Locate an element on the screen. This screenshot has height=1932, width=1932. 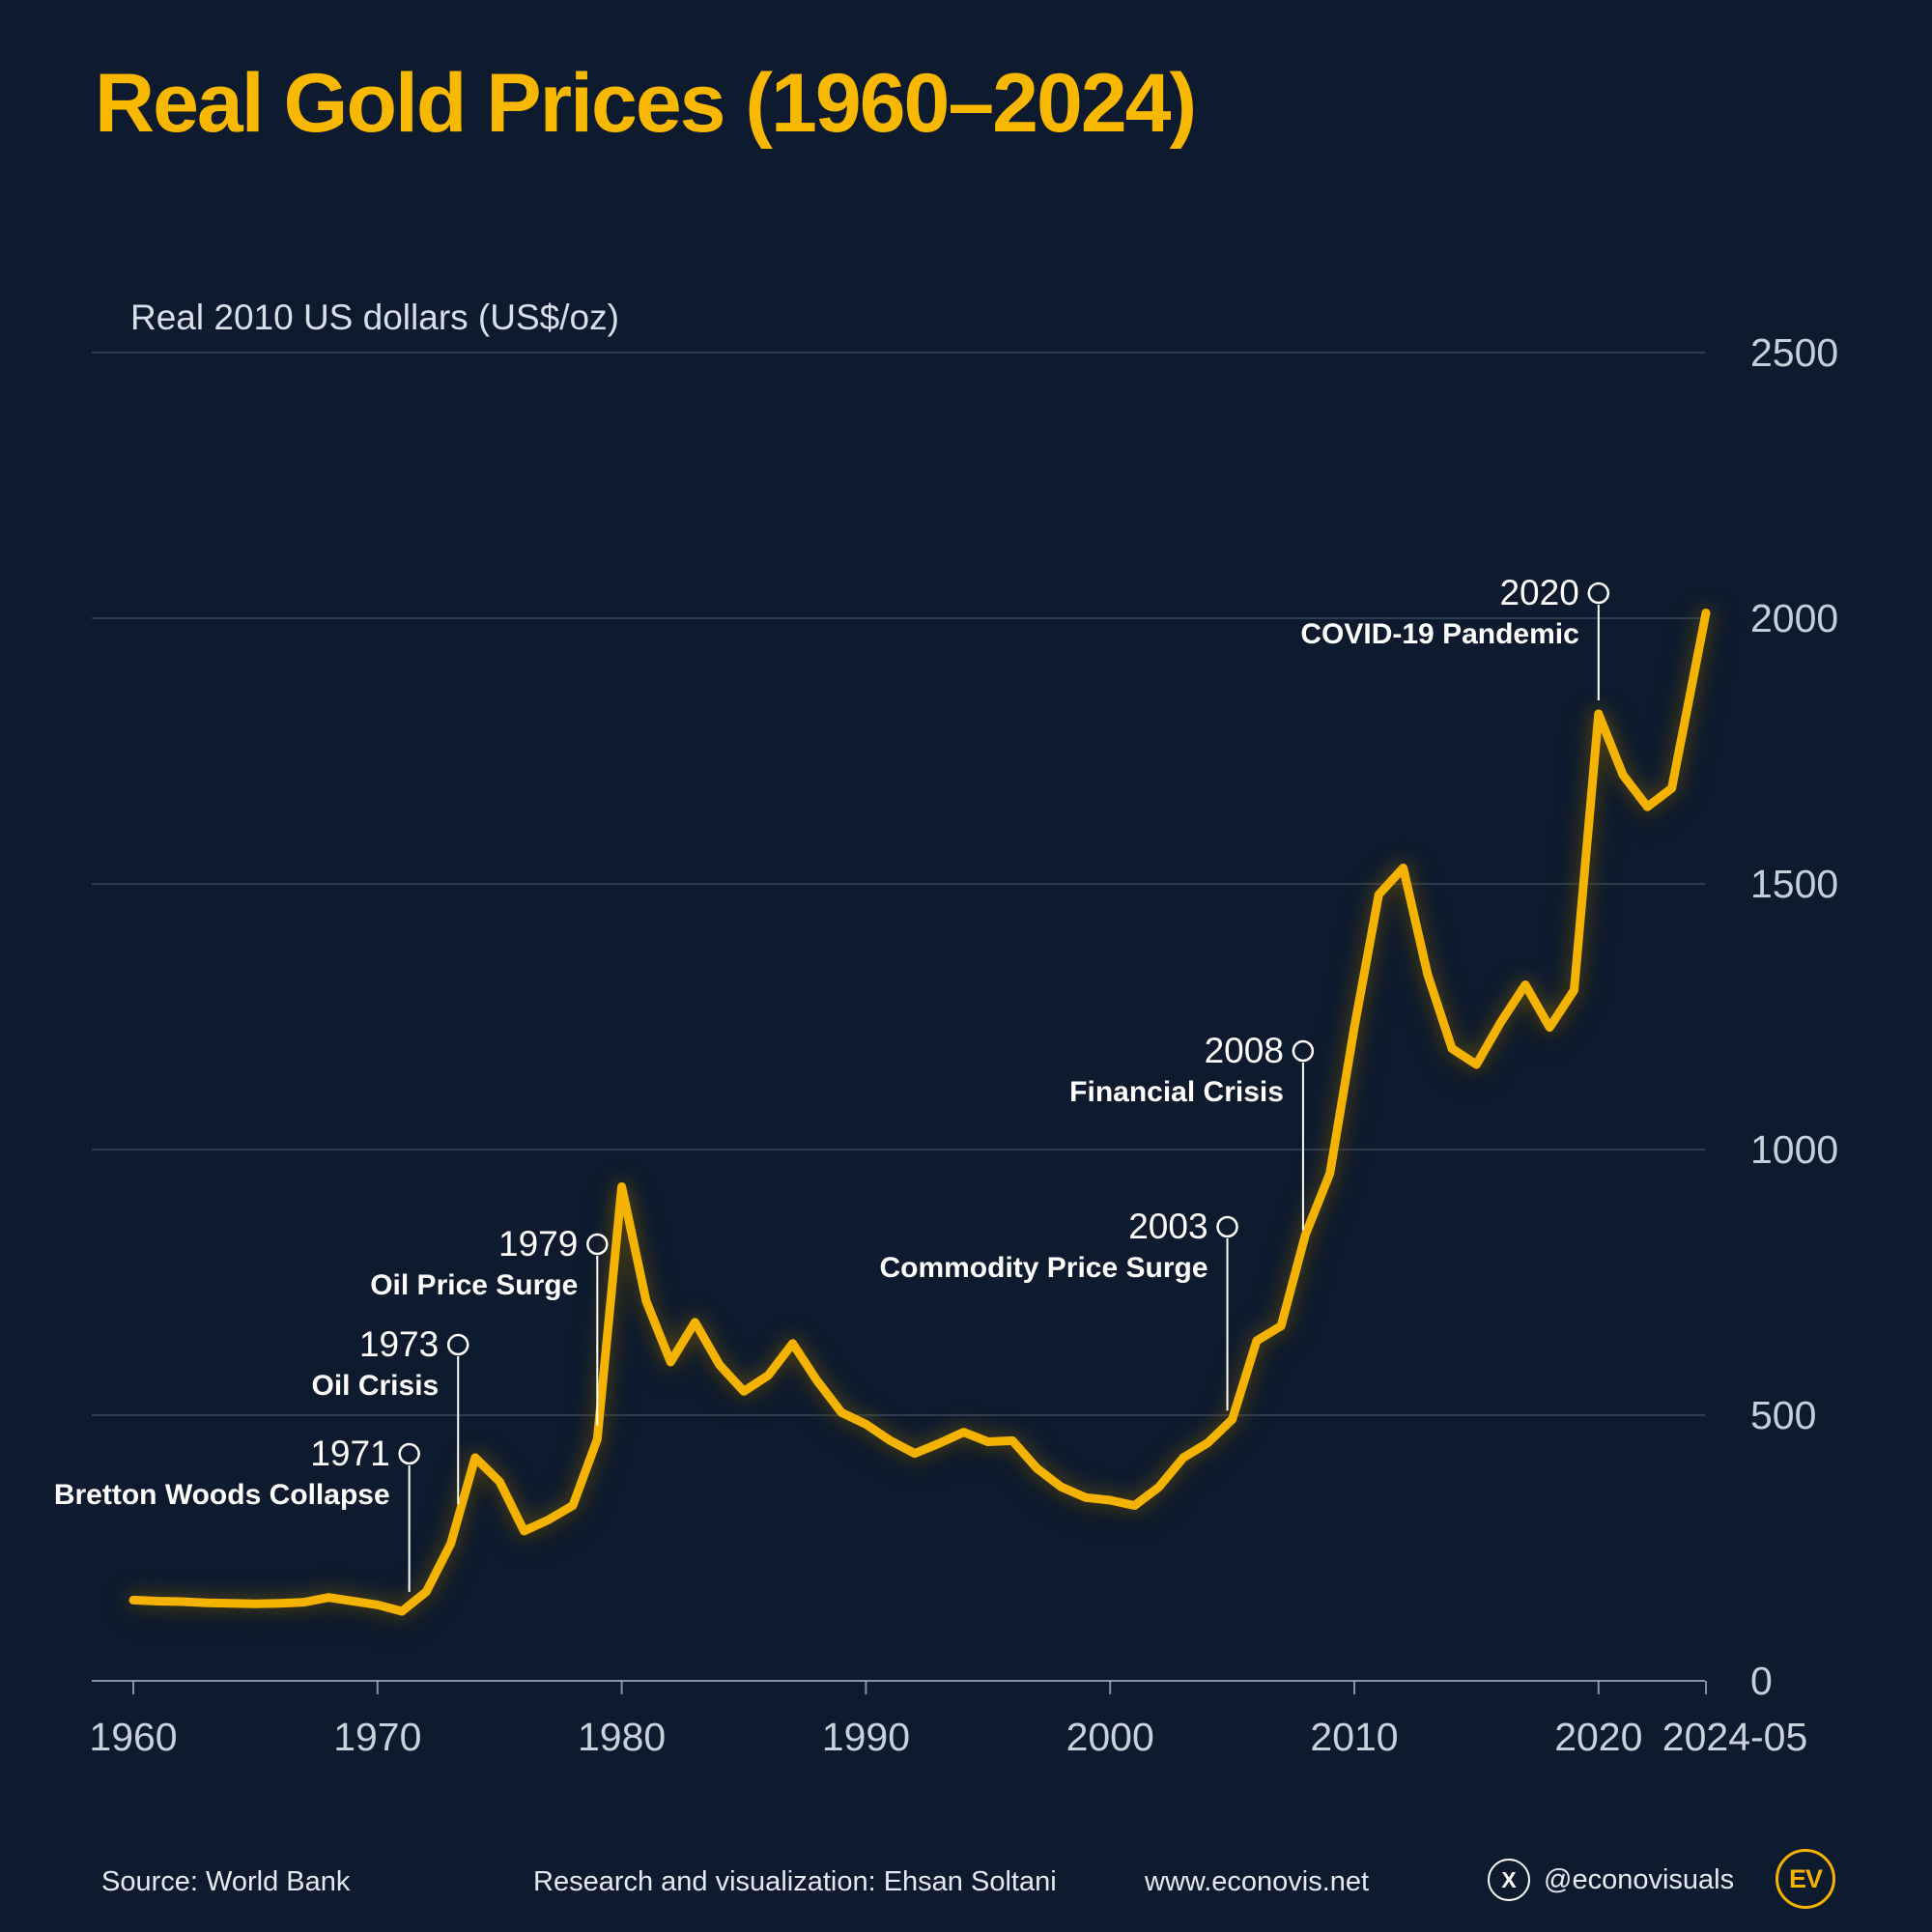
x-glyph: X is located at coordinates (1509, 1879).